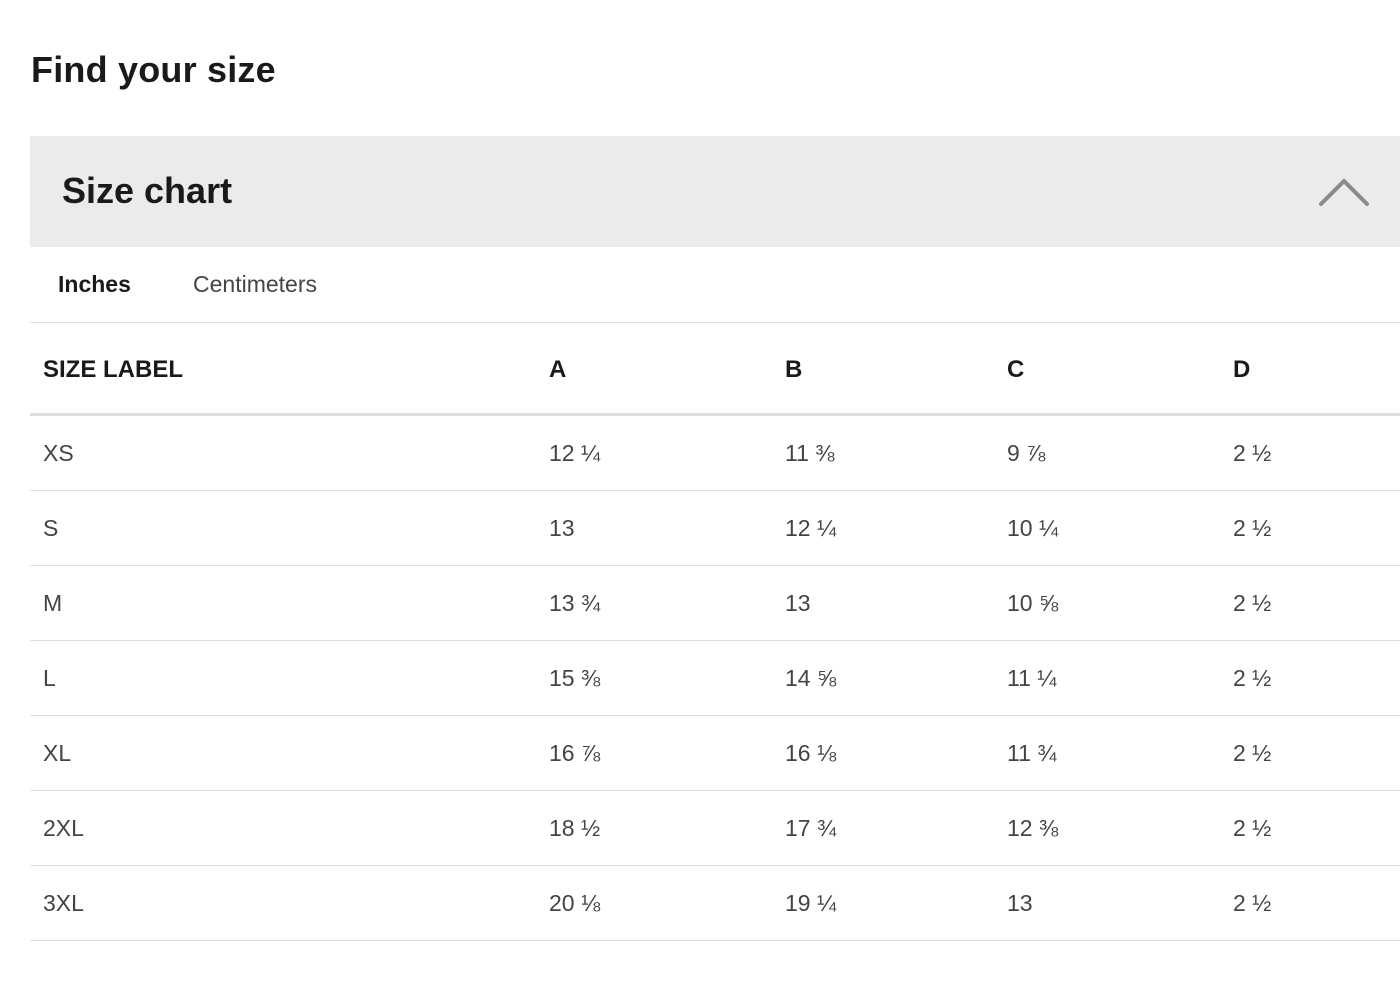  Describe the element at coordinates (1316, 369) in the screenshot. I see `column-header-d: D` at that location.